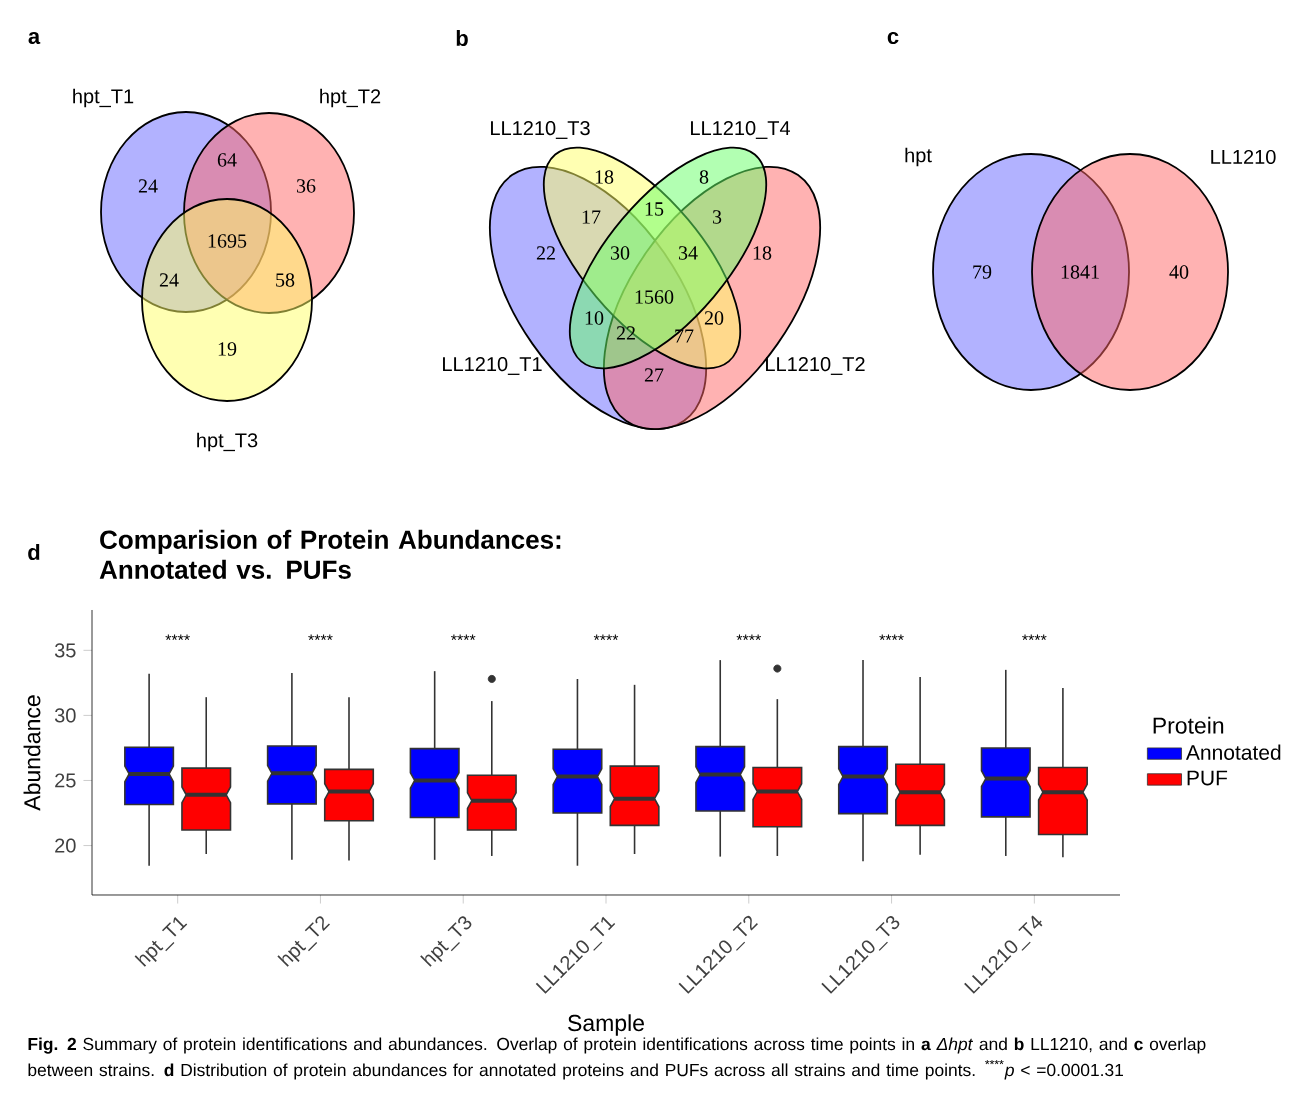  What do you see at coordinates (306, 186) in the screenshot?
I see `text: 36` at bounding box center [306, 186].